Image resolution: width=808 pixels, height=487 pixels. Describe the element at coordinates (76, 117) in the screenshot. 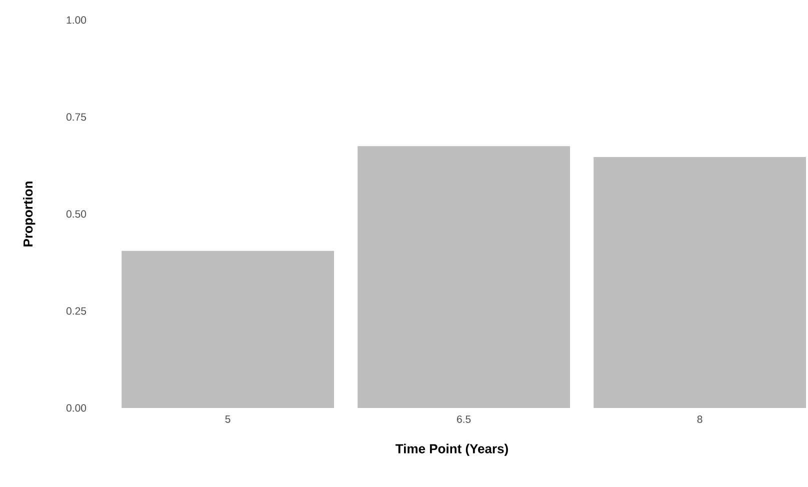

I see `y-tick-label: 0.75` at that location.